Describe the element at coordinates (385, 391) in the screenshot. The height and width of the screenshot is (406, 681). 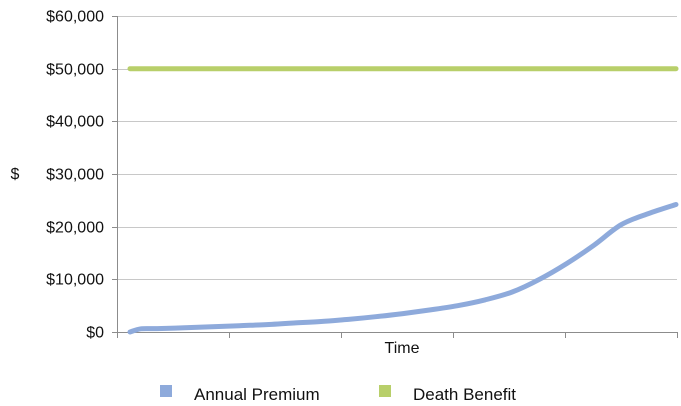
I see `legend-swatch-death-benefit` at that location.